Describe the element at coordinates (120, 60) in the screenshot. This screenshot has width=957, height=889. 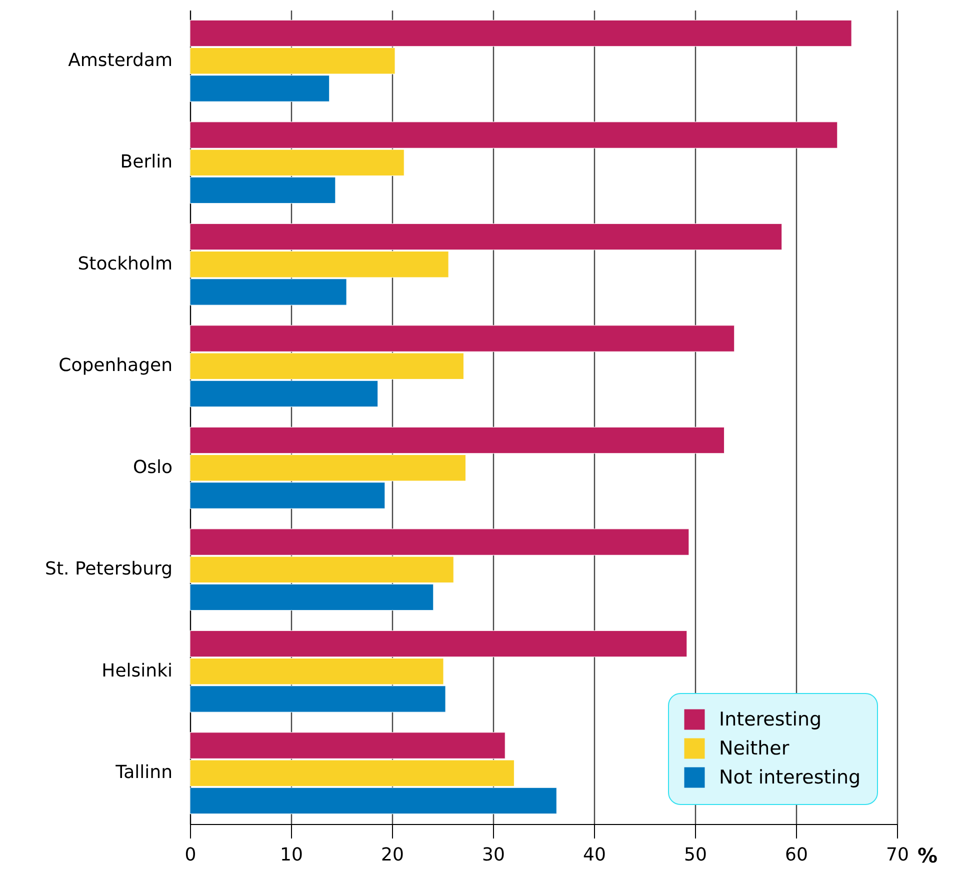
I see `y-tick-label: Amsterdam` at that location.